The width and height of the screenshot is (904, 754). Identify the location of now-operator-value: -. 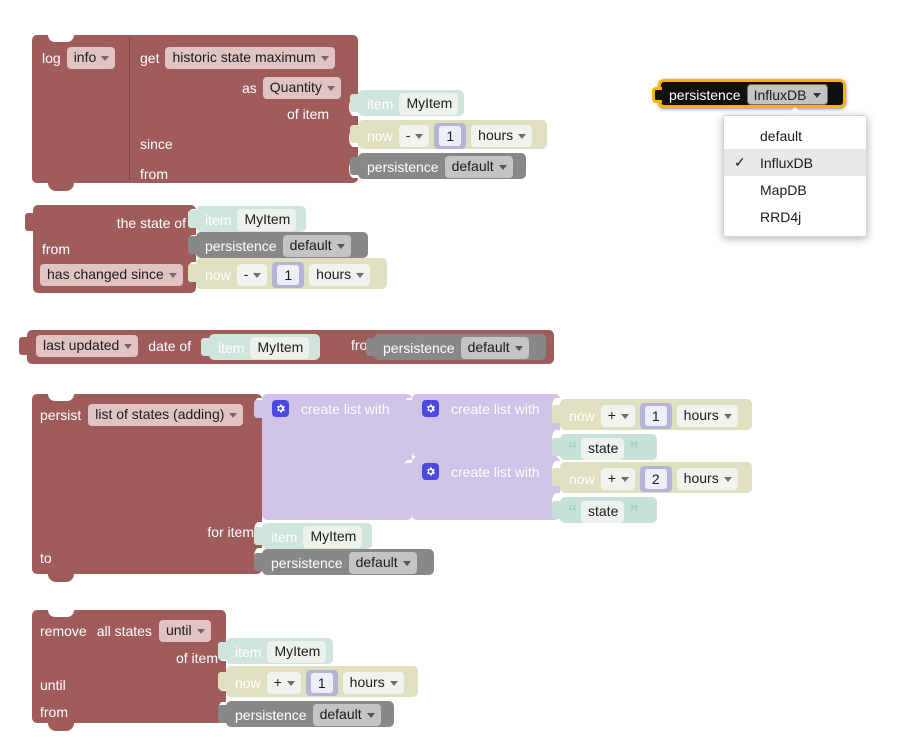
(408, 135).